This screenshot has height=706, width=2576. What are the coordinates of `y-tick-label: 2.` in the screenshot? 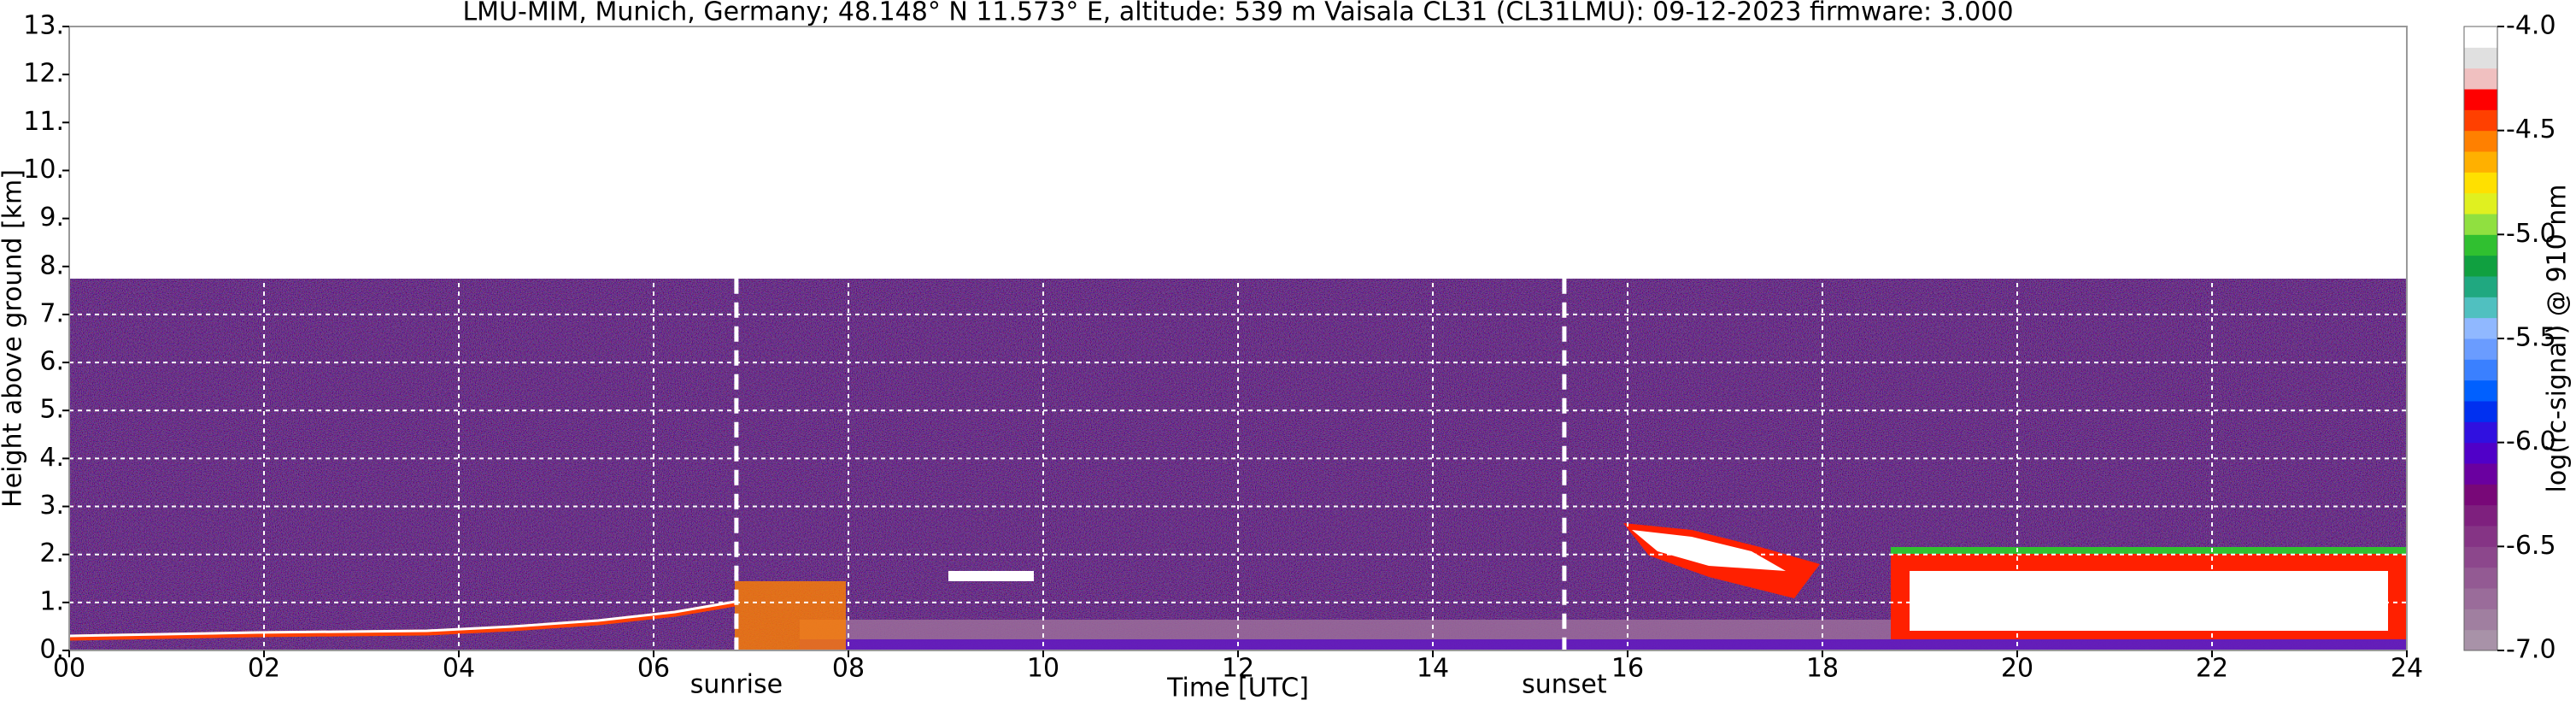 It's located at (51, 553).